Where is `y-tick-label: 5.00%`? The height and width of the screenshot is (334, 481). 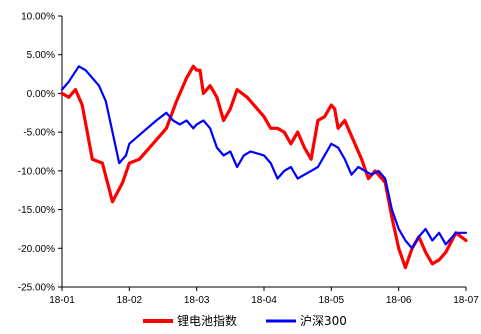
y-tick-label: 5.00% is located at coordinates (41, 55).